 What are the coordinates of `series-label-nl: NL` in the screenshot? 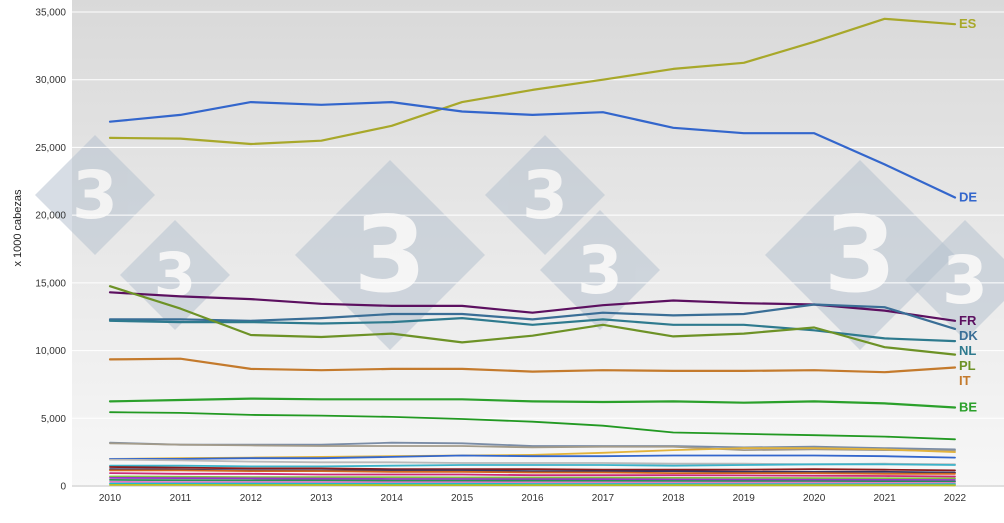 It's located at (967, 350).